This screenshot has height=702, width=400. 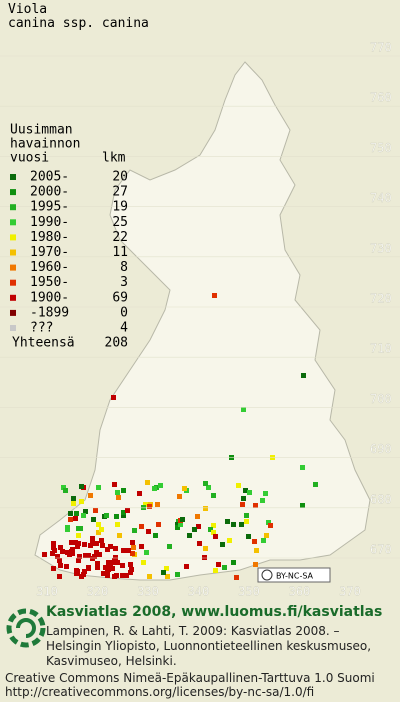 What do you see at coordinates (300, 592) in the screenshot?
I see `east-label: 360` at bounding box center [300, 592].